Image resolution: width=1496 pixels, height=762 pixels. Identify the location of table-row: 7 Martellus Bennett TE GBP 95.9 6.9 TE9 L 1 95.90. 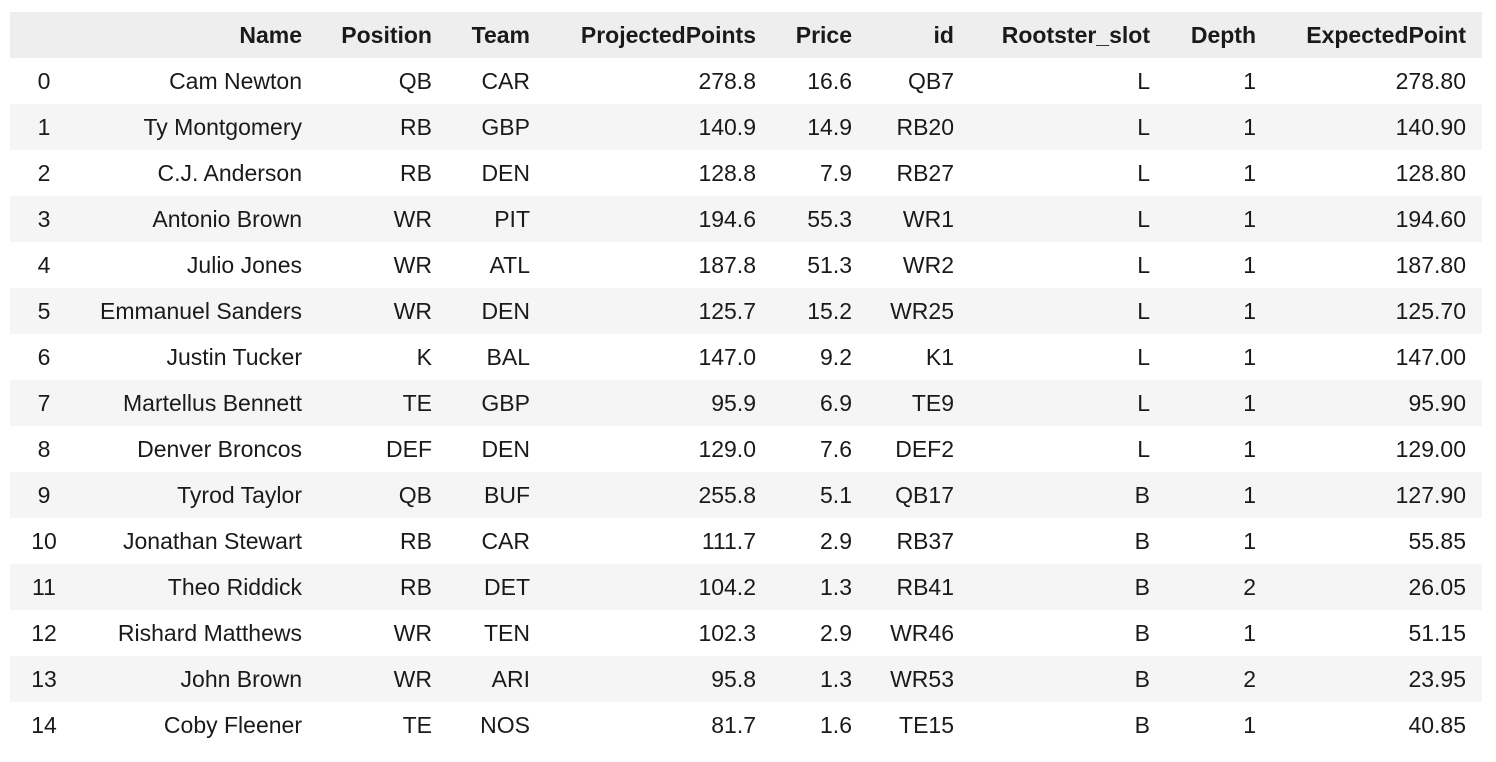
(746, 403).